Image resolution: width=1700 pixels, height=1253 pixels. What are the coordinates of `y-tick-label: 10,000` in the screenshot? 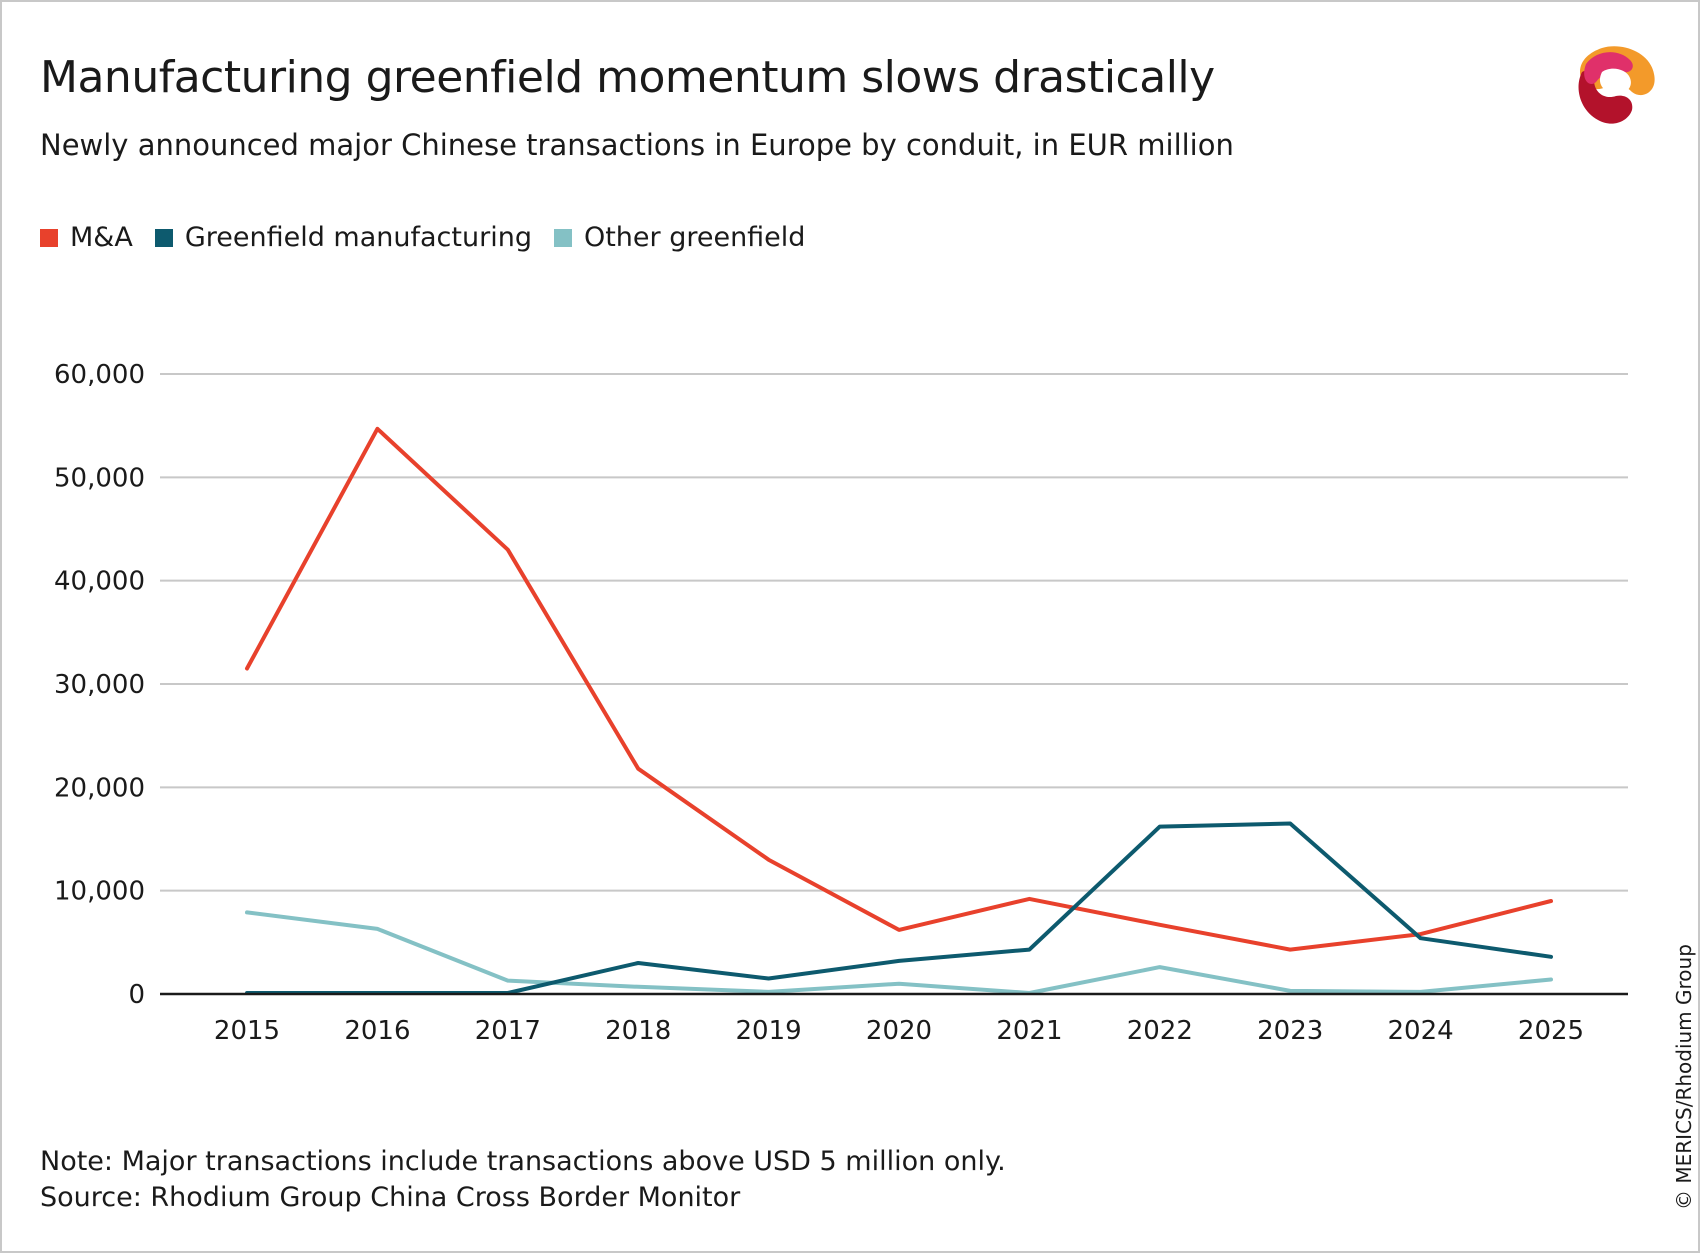 It's located at (99, 892).